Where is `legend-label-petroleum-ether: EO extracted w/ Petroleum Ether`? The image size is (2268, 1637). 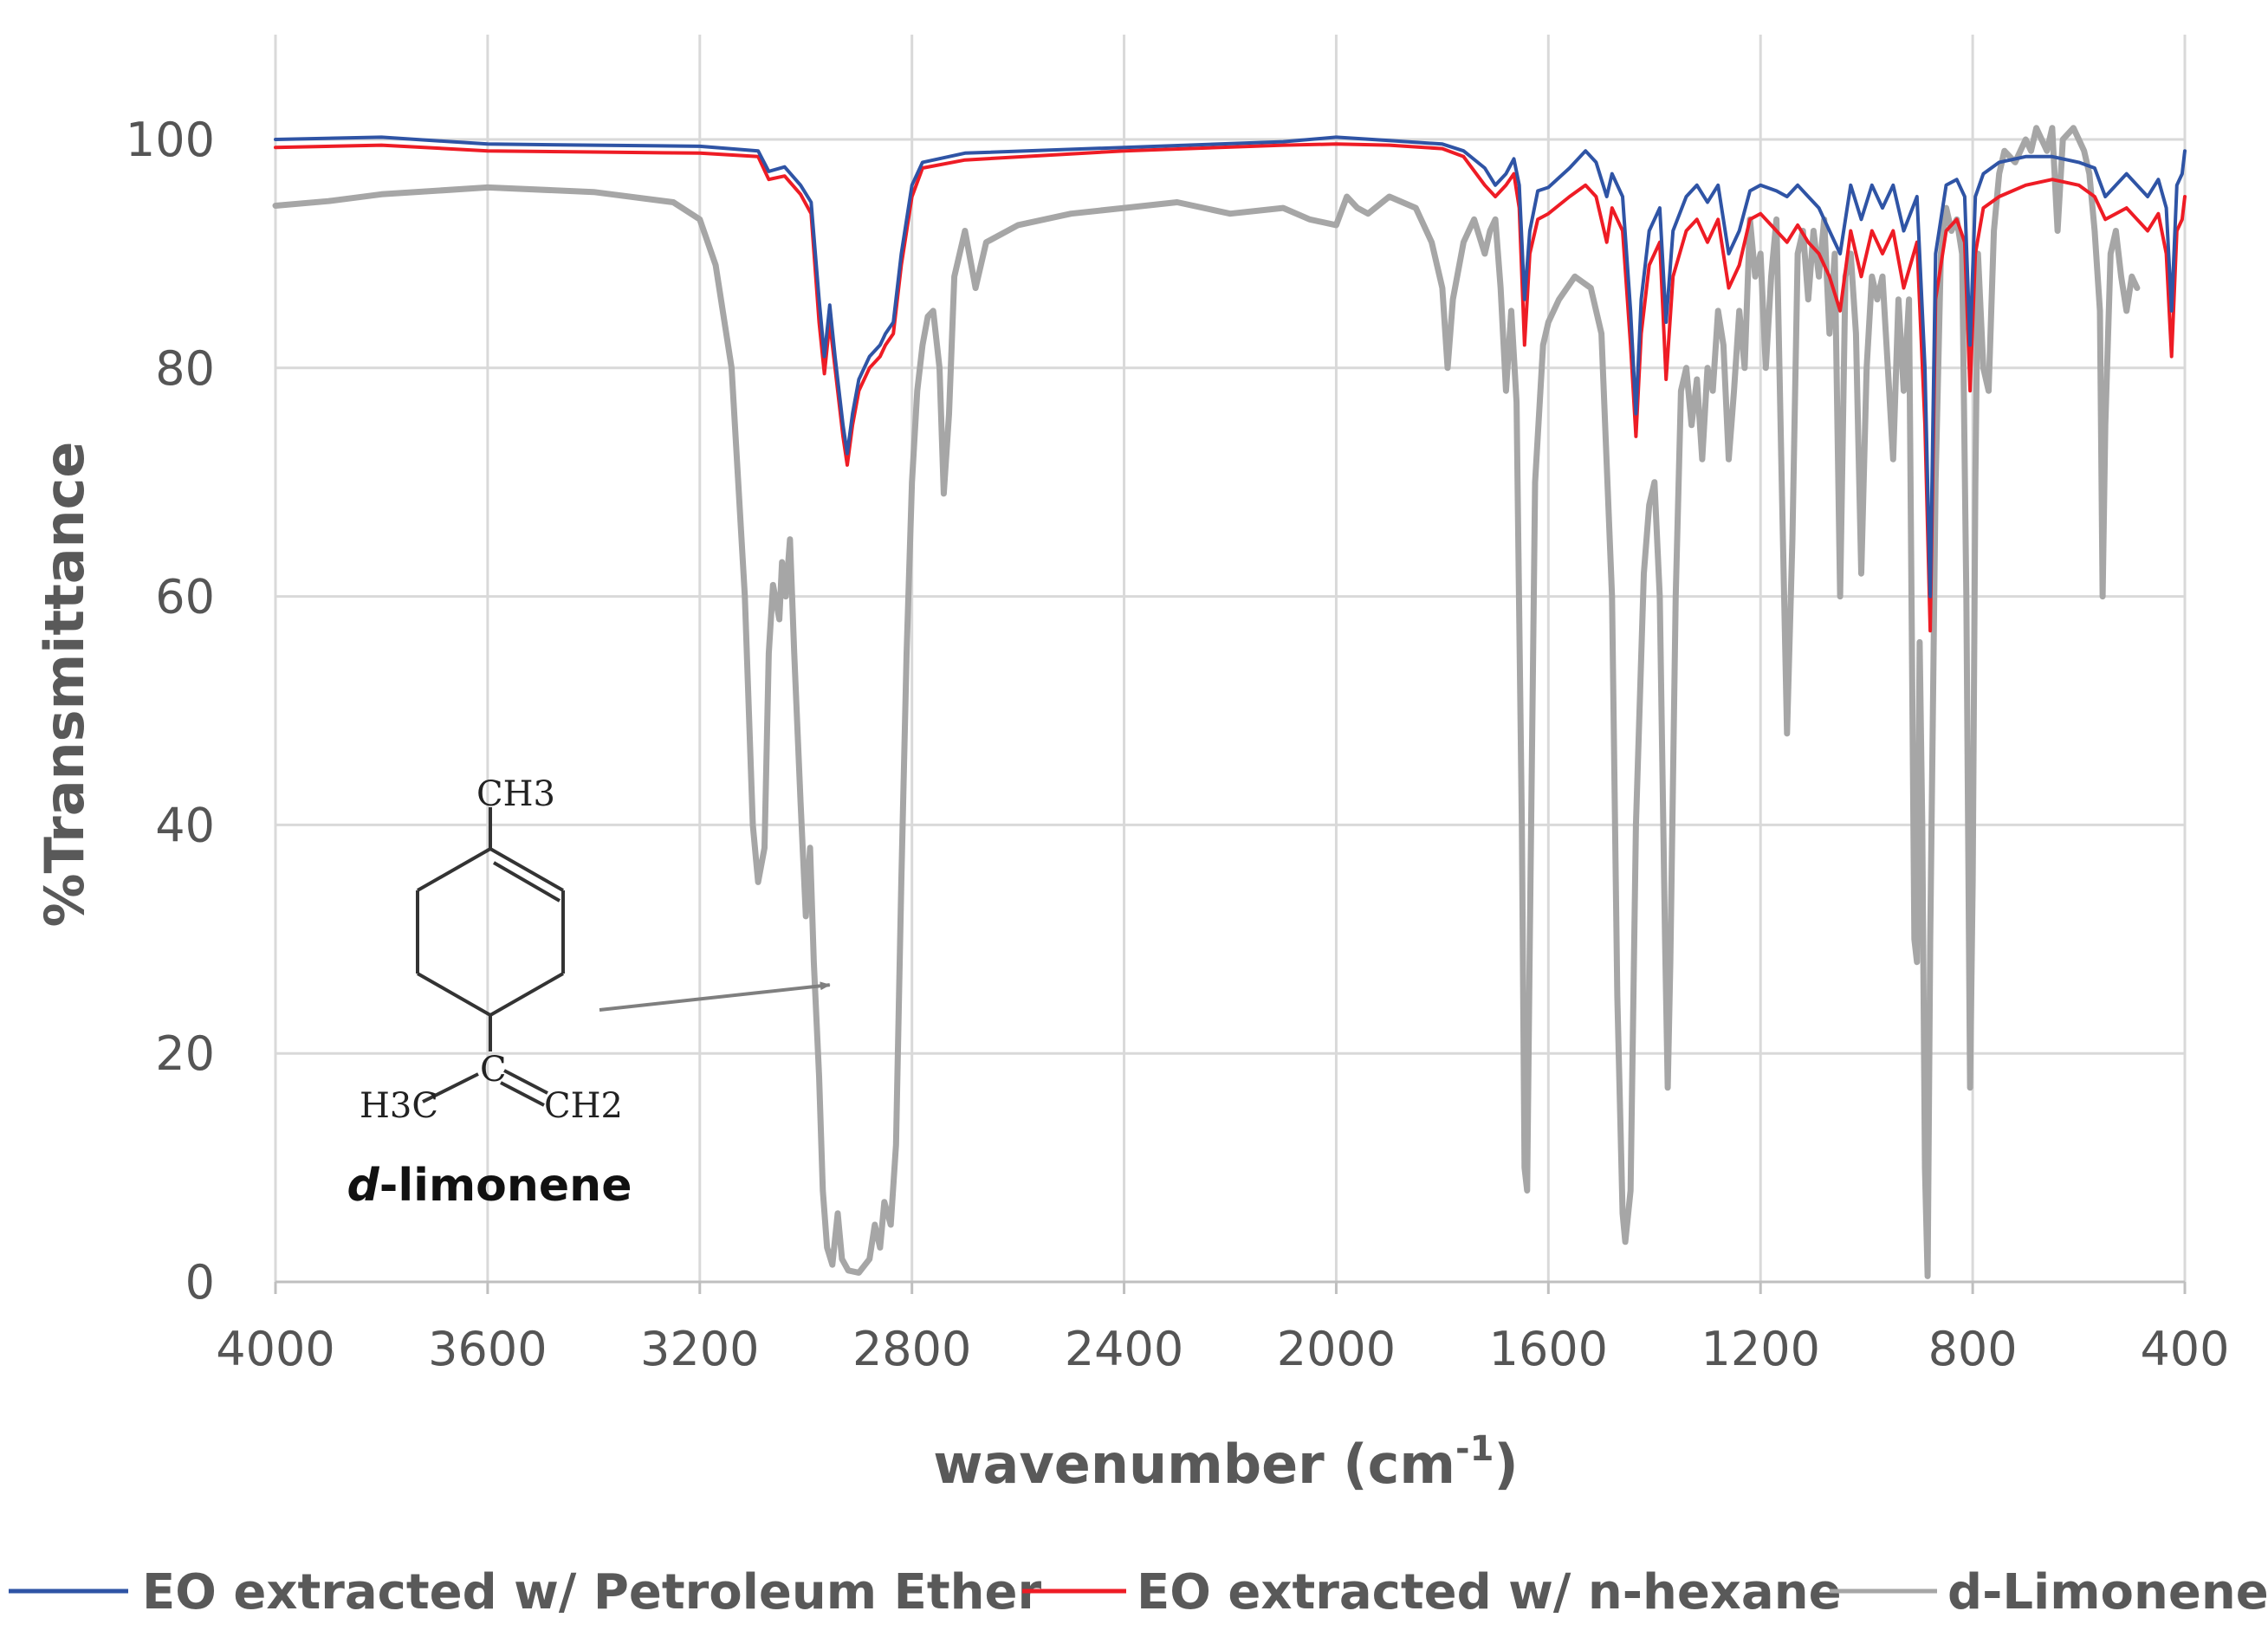
legend-label-petroleum-ether: EO extracted w/ Petroleum Ether is located at coordinates (591, 1592).